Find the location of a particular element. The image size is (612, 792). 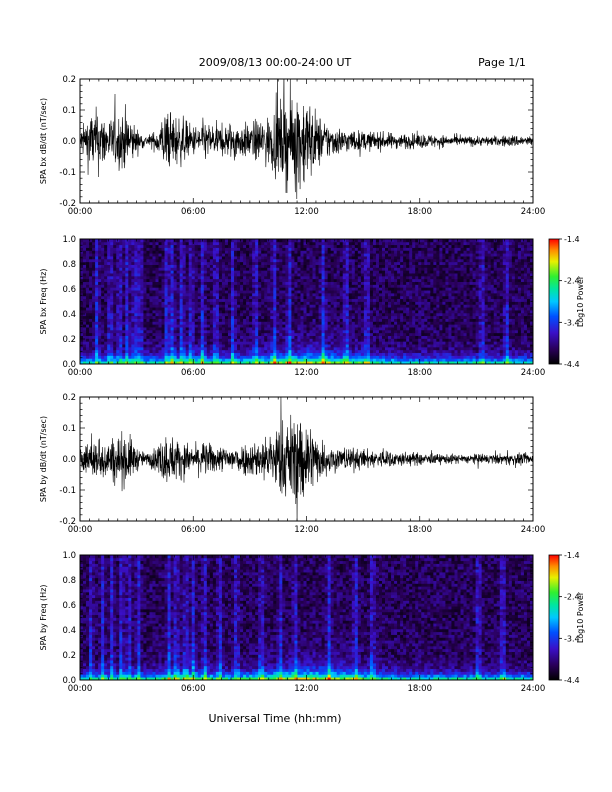

figure-title: 2009/08/13 00:00-24:00 UT is located at coordinates (275, 62).